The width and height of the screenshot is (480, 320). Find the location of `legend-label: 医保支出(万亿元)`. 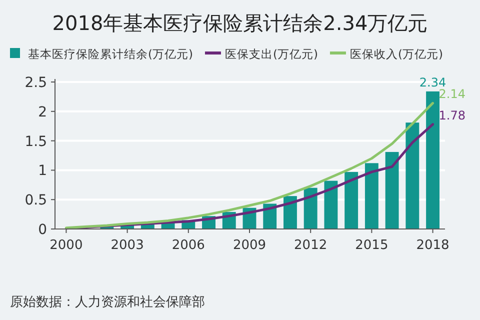

legend-label: 医保支出(万亿元) is located at coordinates (271, 54).